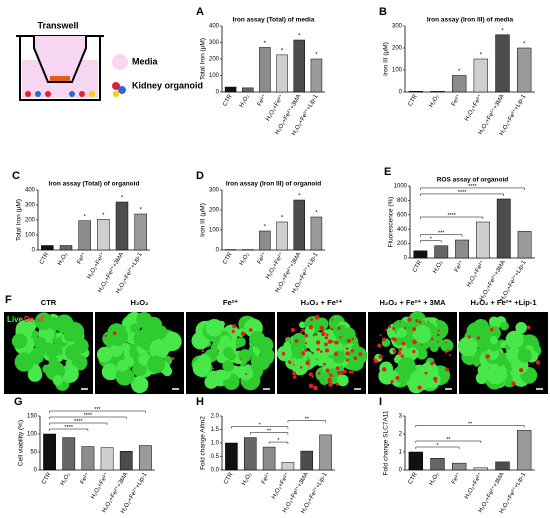  Describe the element at coordinates (262, 100) in the screenshot. I see `x-tick-label: Fe²⁺` at that location.